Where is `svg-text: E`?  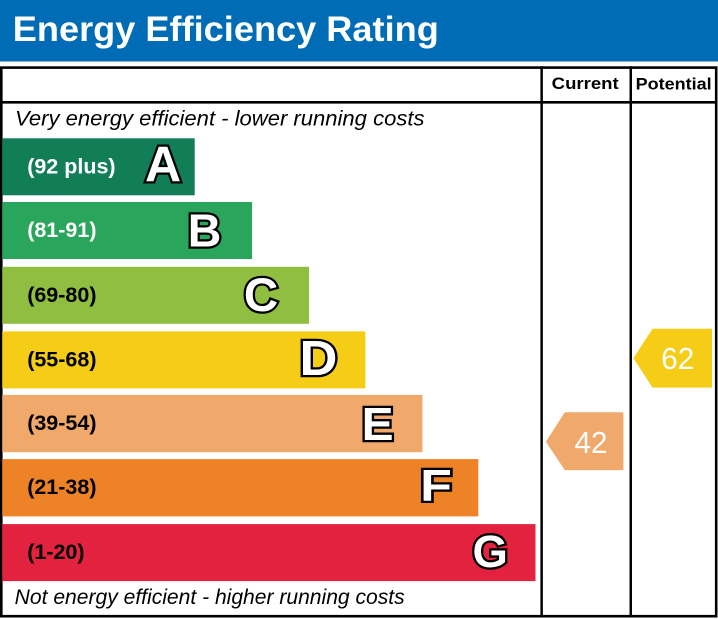
svg-text: E is located at coordinates (378, 425).